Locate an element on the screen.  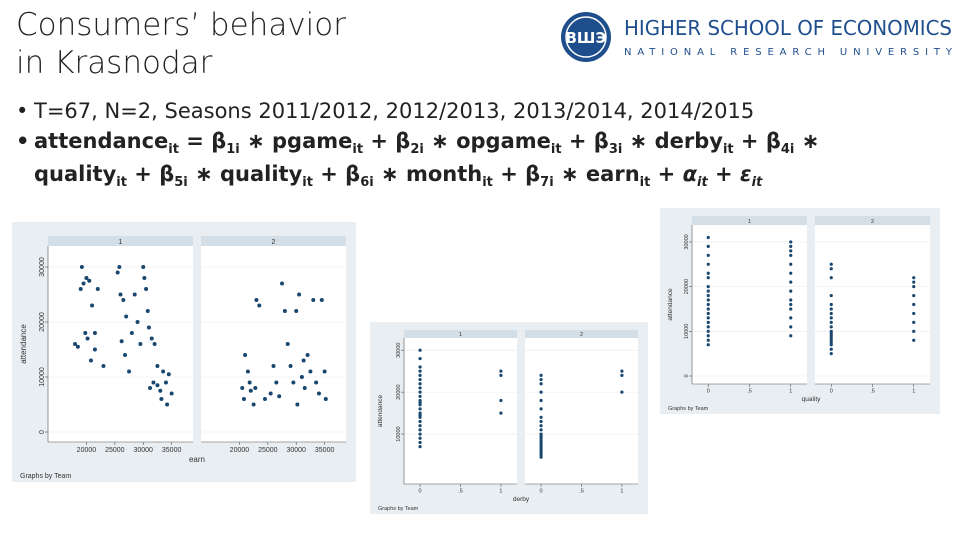
graphs-by-team-note: Graphs by Team is located at coordinates (688, 409).